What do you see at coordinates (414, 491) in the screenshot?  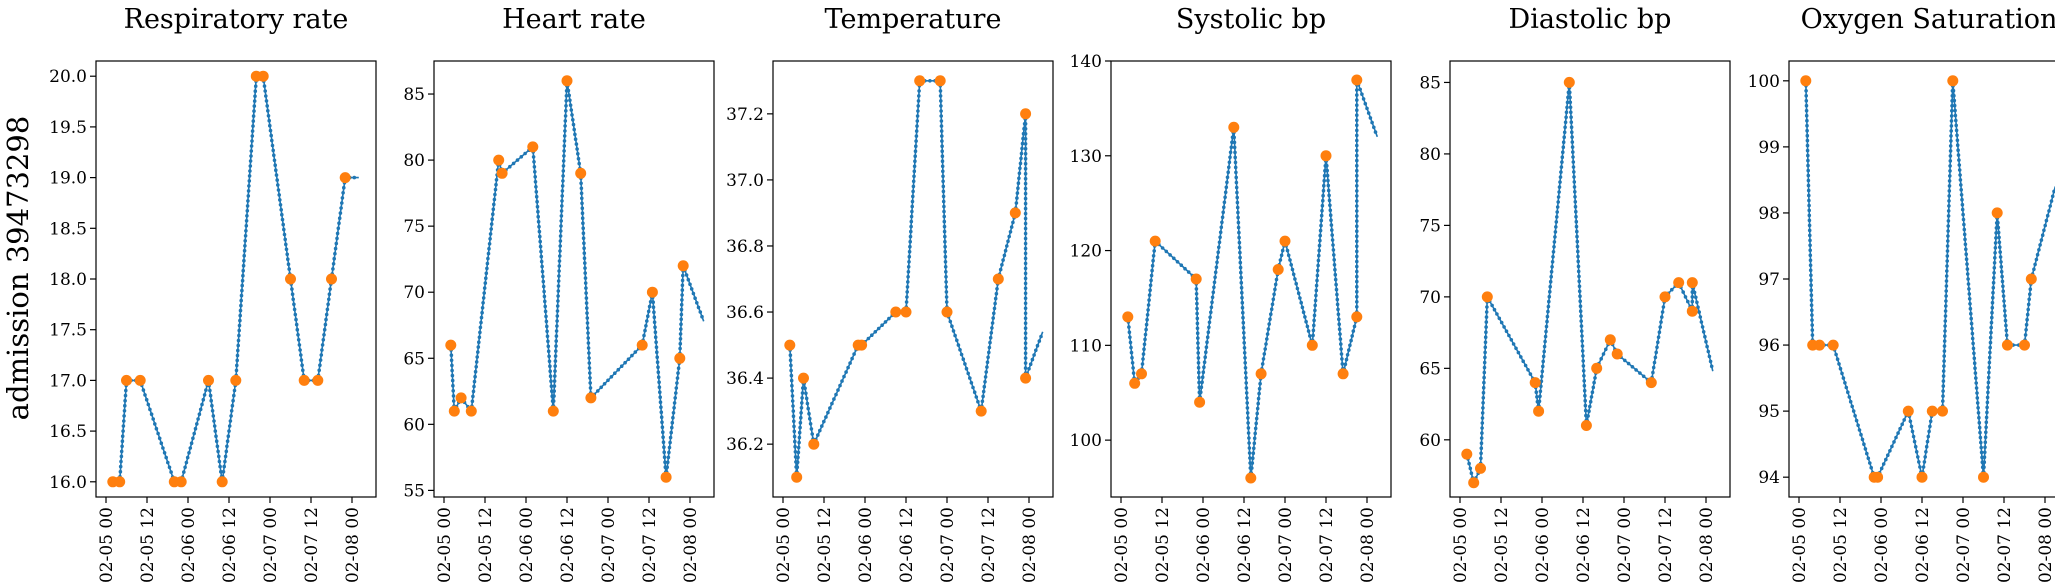 I see `y-tick-label: 55` at bounding box center [414, 491].